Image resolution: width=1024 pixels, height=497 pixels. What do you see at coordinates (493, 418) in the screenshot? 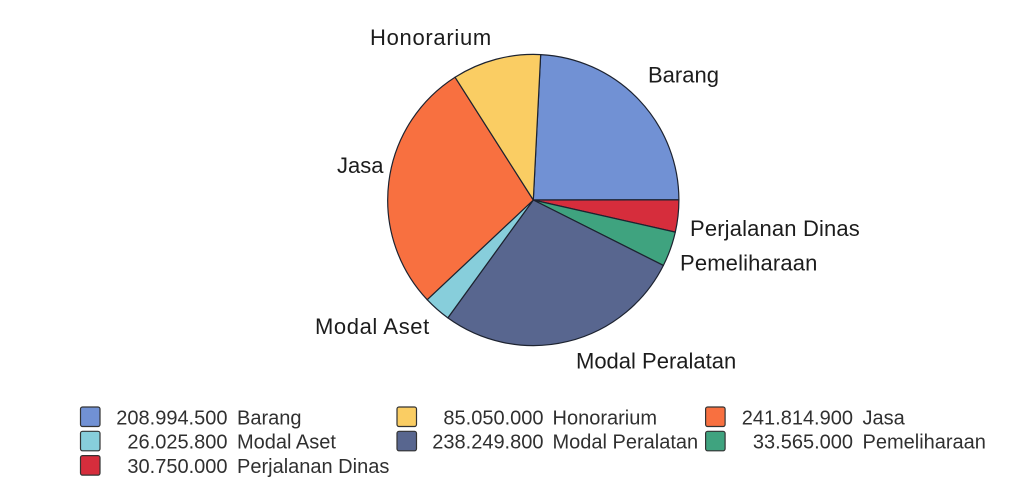
I see `svg-text: 85.050.000` at bounding box center [493, 418].